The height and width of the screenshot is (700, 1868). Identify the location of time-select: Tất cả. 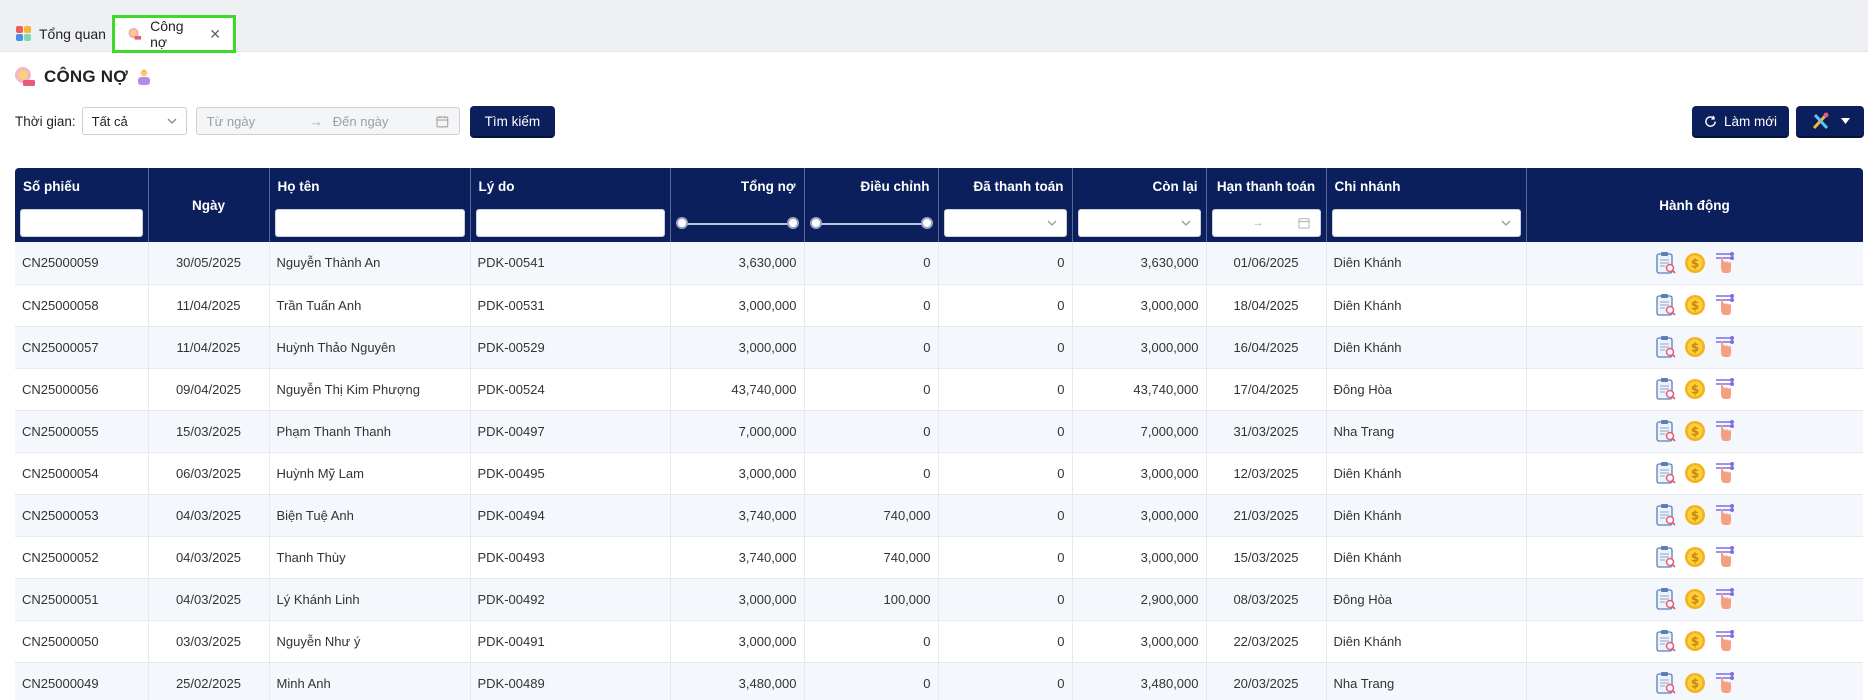
(134, 121).